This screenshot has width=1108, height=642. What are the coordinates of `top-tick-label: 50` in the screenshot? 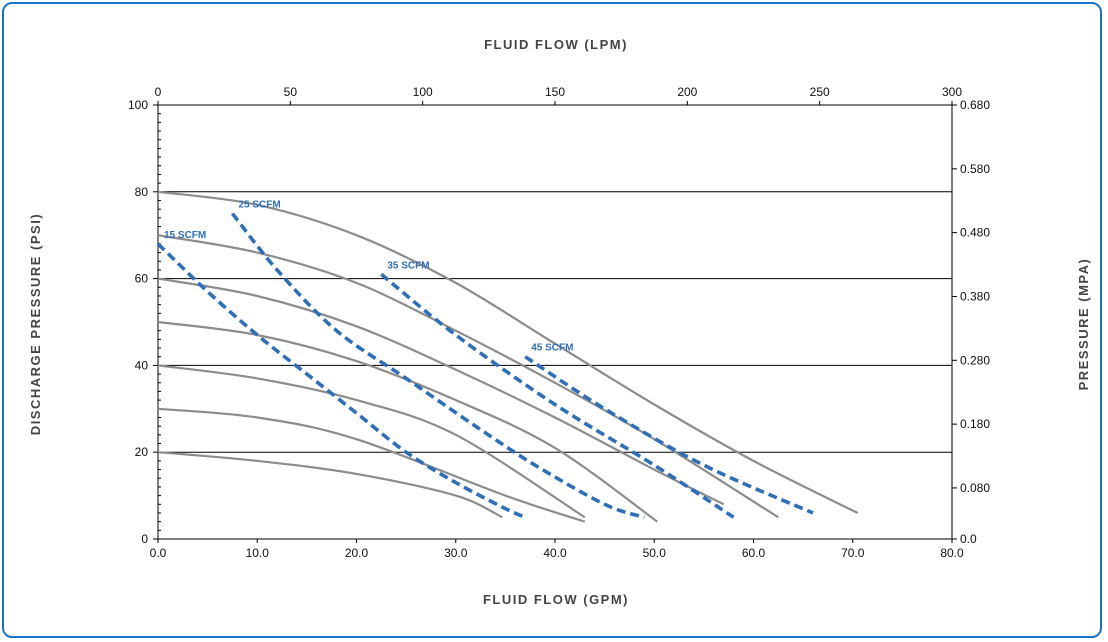 It's located at (291, 92).